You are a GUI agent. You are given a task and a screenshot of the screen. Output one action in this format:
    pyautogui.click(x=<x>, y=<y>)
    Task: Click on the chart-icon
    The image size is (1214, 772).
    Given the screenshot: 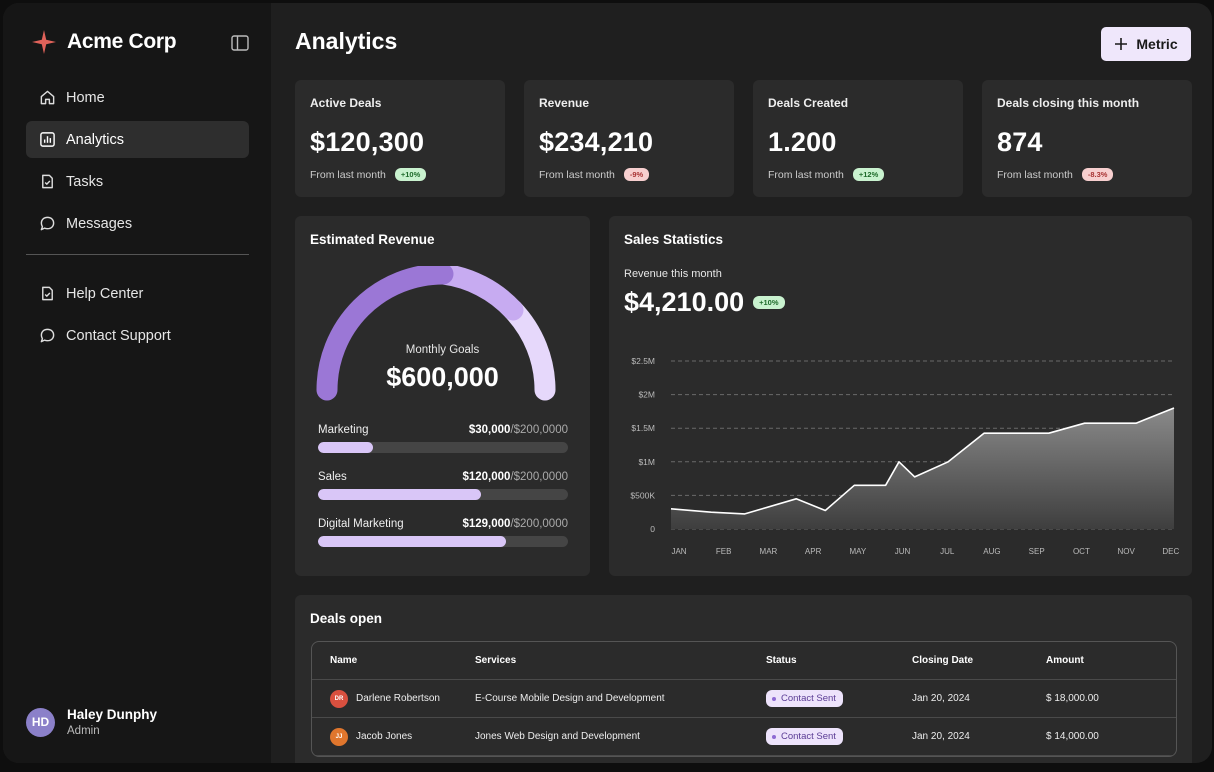 What is the action you would take?
    pyautogui.click(x=47, y=139)
    